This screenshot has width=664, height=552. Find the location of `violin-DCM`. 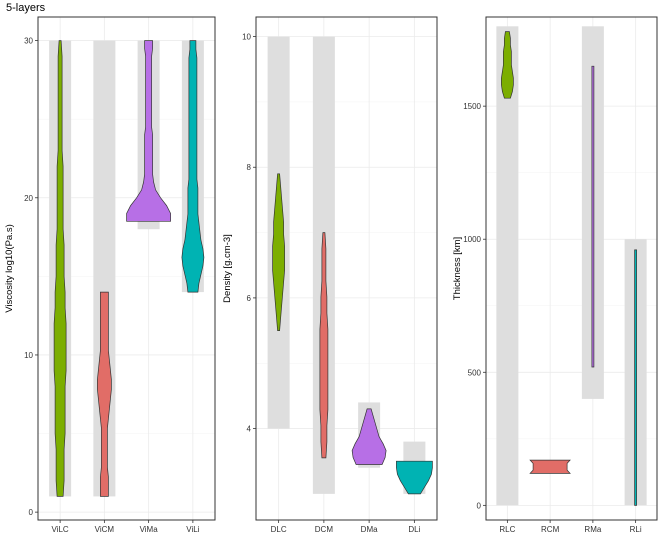

violin-DCM is located at coordinates (324, 345).